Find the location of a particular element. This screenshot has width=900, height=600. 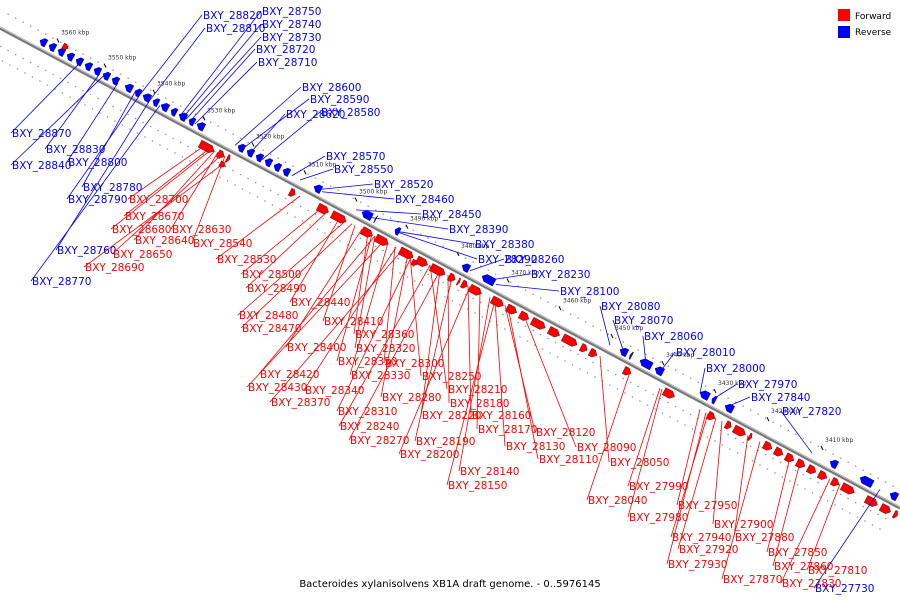

label-reverse-upper-11: BXY_28570 is located at coordinates (355, 157).